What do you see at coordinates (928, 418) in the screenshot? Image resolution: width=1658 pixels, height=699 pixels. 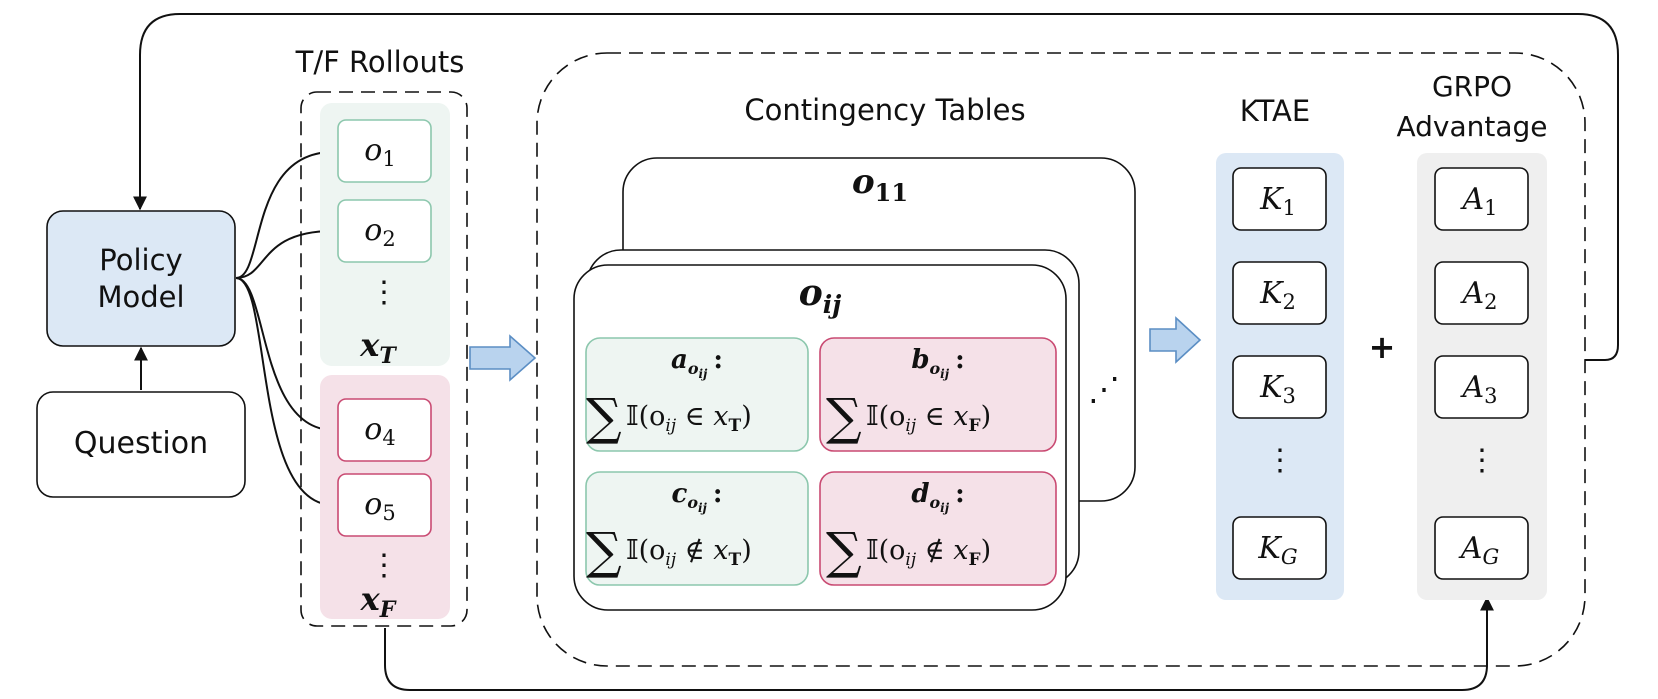 I see `svg-text: 𝕀(oij ∈ xF)` at bounding box center [928, 418].